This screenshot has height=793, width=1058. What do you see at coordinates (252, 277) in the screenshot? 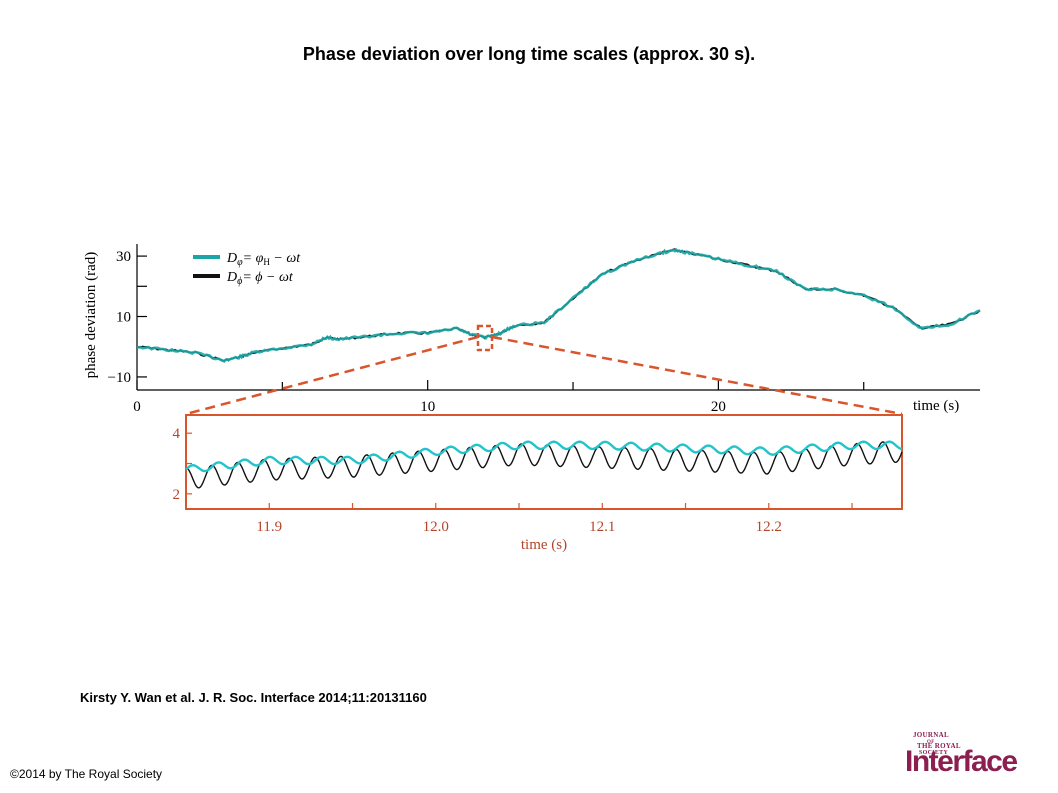
I see `legend-2-rhs: = ϕ` at bounding box center [252, 277].